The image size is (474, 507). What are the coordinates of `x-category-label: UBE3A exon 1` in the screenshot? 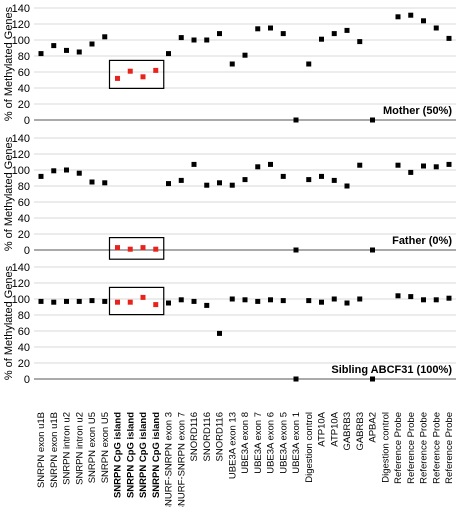 It's located at (296, 443).